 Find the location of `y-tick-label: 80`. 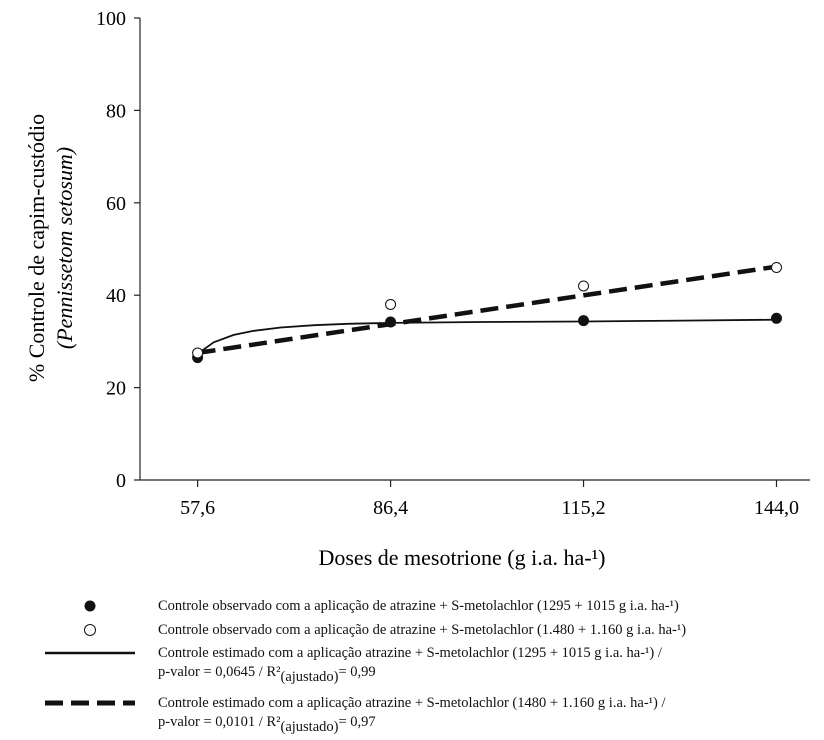

y-tick-label: 80 is located at coordinates (116, 111).